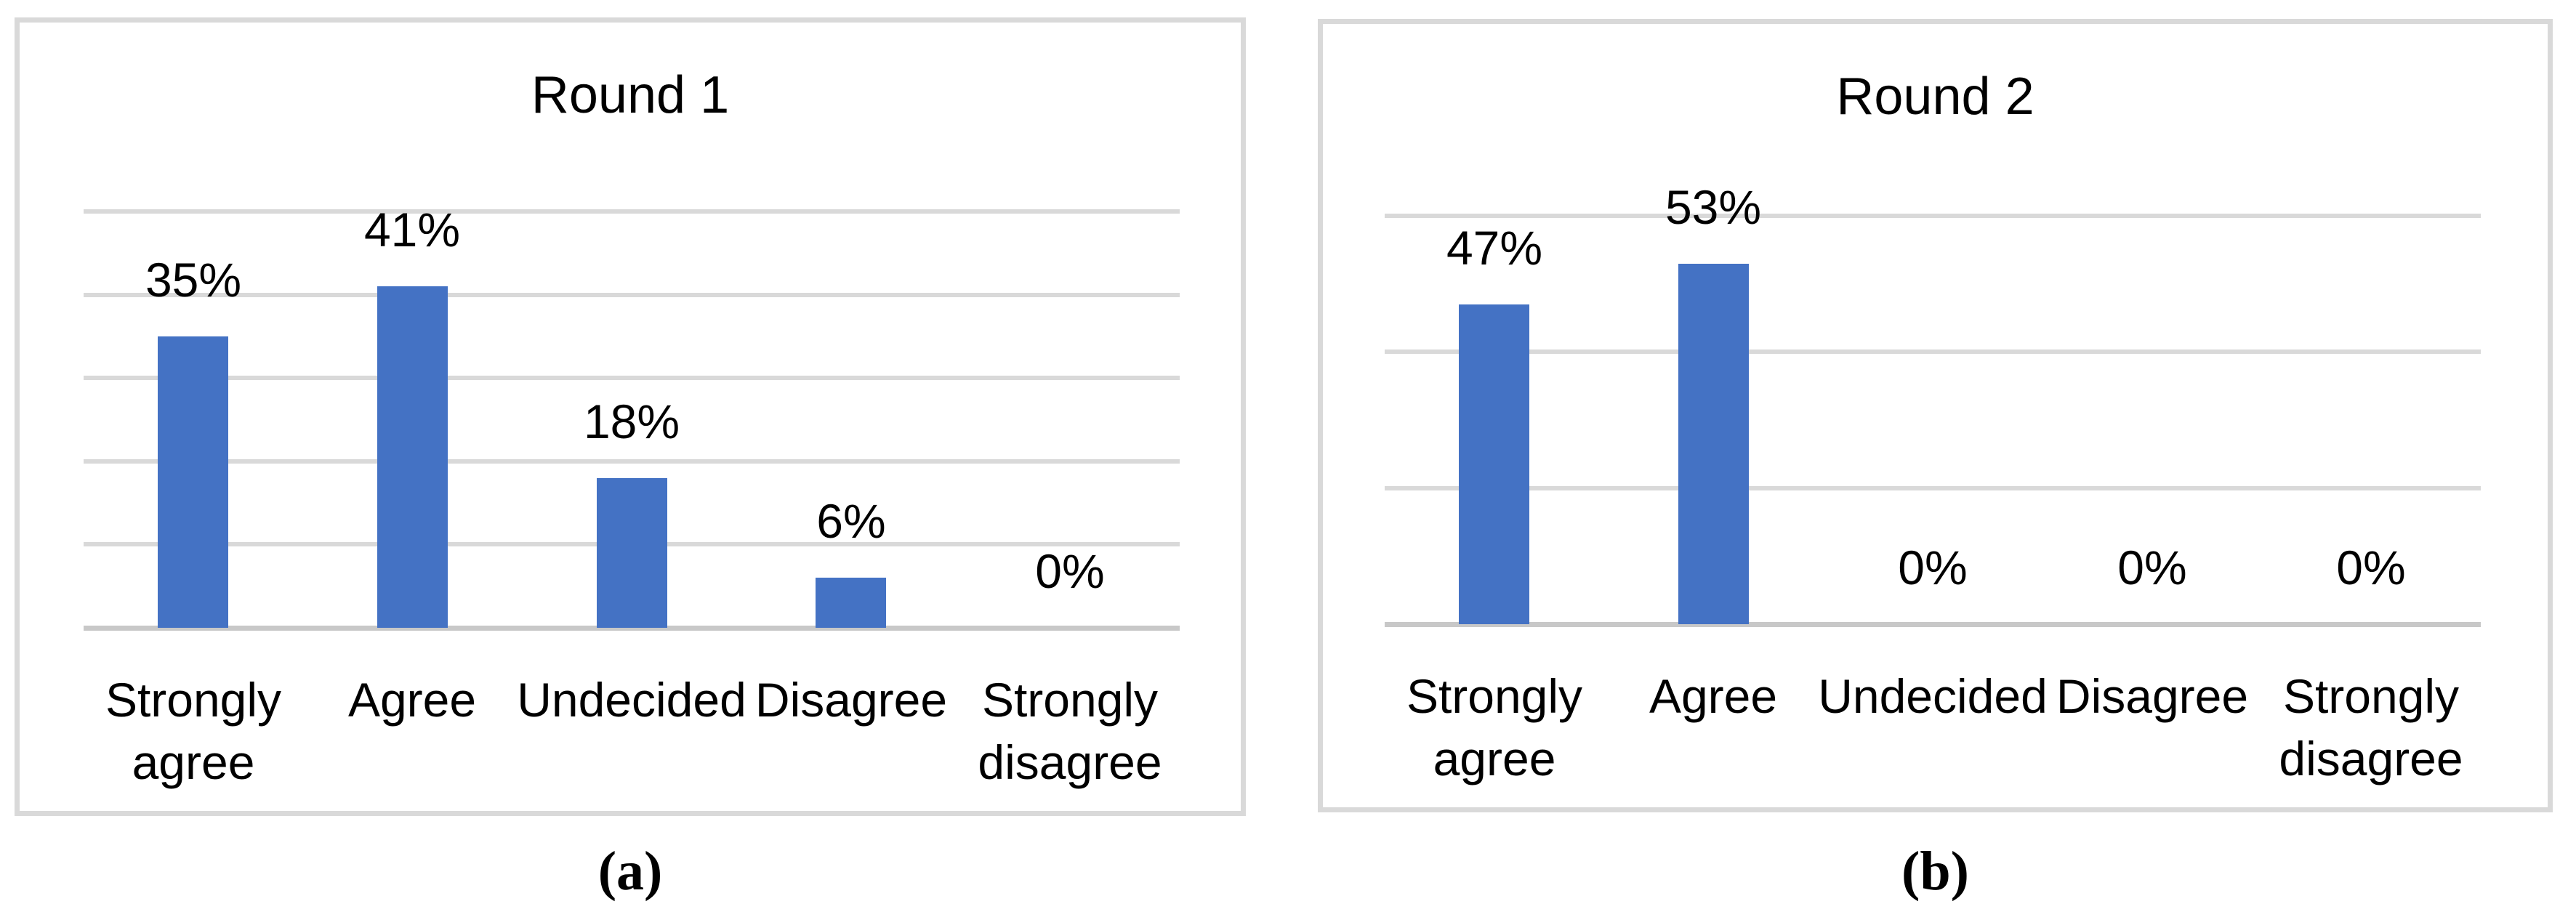 This screenshot has width=2576, height=917. Describe the element at coordinates (1933, 567) in the screenshot. I see `data-label-undecided: 0%` at that location.